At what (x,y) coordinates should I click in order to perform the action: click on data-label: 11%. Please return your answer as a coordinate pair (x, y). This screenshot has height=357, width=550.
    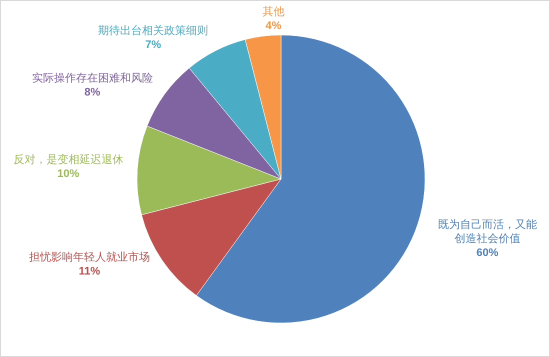
    Looking at the image, I should click on (89, 272).